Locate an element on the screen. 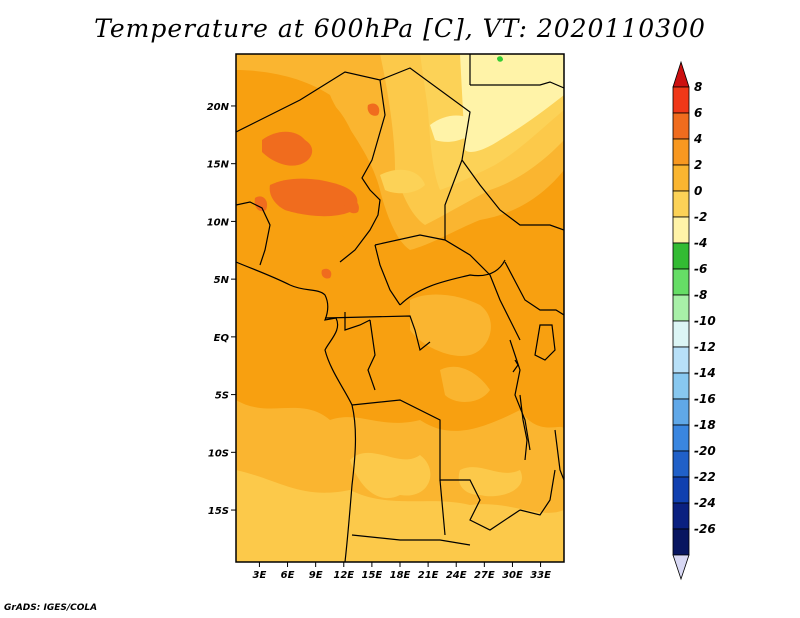 The height and width of the screenshot is (618, 800). lat-label: 5N is located at coordinates (222, 280).